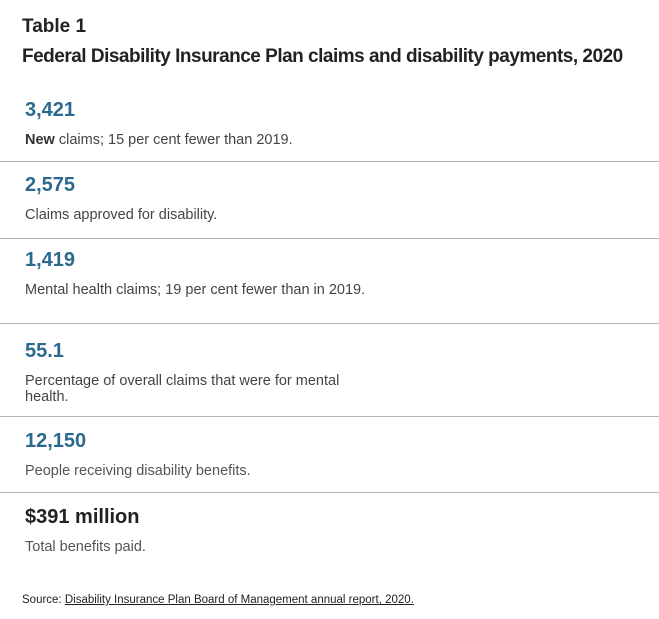 This screenshot has height=619, width=659. What do you see at coordinates (40, 140) in the screenshot?
I see `stat-description-strong: New` at bounding box center [40, 140].